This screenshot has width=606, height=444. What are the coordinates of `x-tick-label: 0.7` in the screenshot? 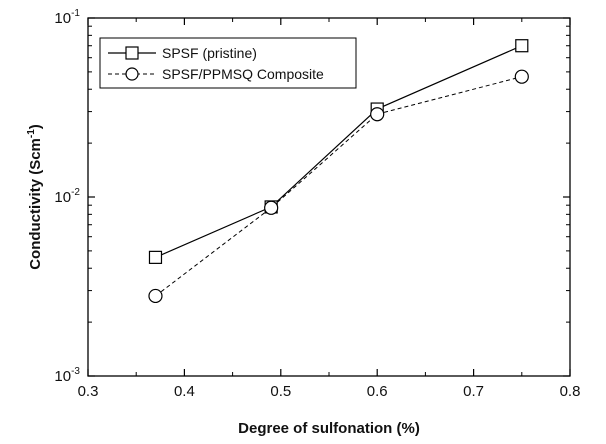 It's located at (473, 391).